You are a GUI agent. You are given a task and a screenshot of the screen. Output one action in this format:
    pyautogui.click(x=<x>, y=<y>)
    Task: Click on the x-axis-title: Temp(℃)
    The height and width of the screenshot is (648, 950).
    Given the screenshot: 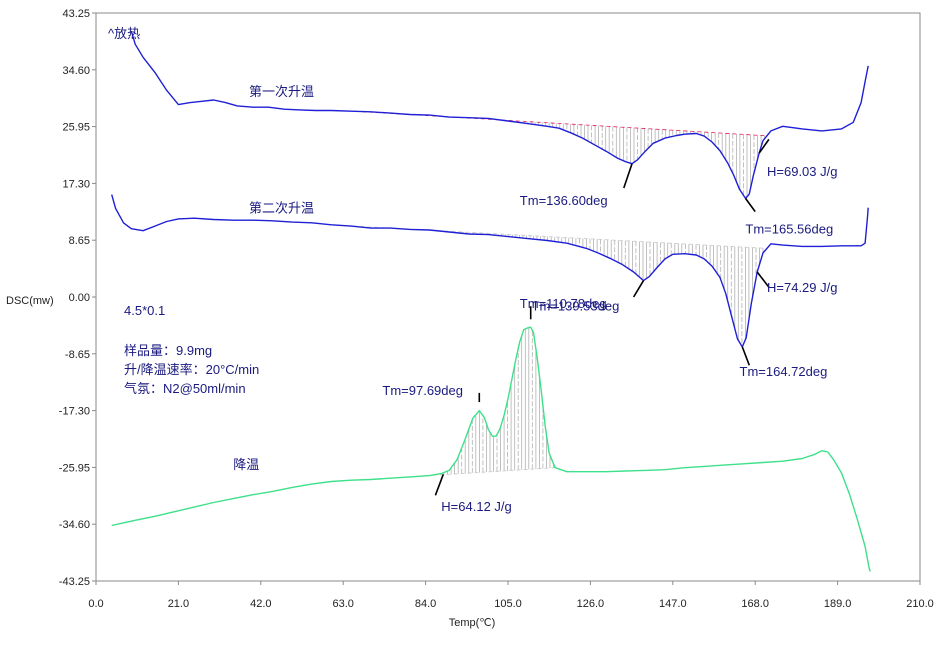 What is the action you would take?
    pyautogui.click(x=472, y=623)
    